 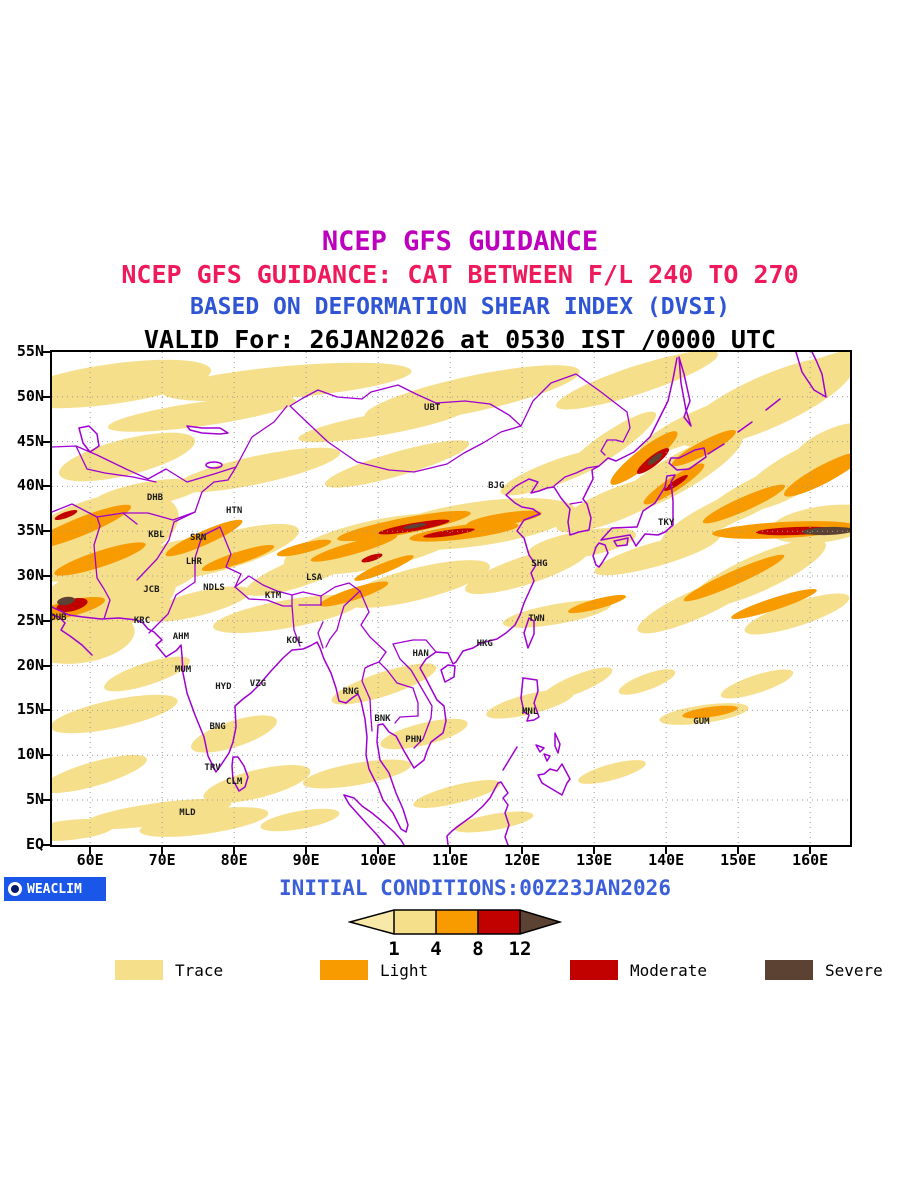 I want to click on scale-segment-trace, so click(x=415, y=922).